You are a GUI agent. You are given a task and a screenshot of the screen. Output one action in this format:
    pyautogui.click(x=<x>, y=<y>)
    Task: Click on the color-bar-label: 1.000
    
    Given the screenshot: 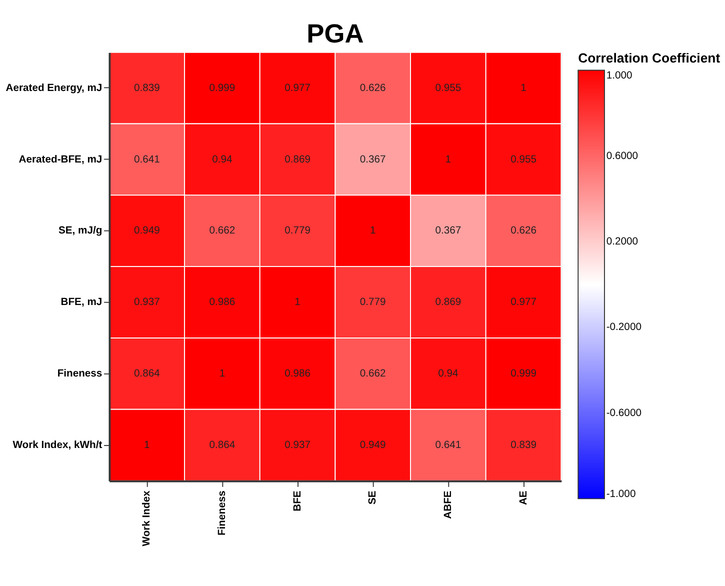 What is the action you would take?
    pyautogui.click(x=619, y=76)
    